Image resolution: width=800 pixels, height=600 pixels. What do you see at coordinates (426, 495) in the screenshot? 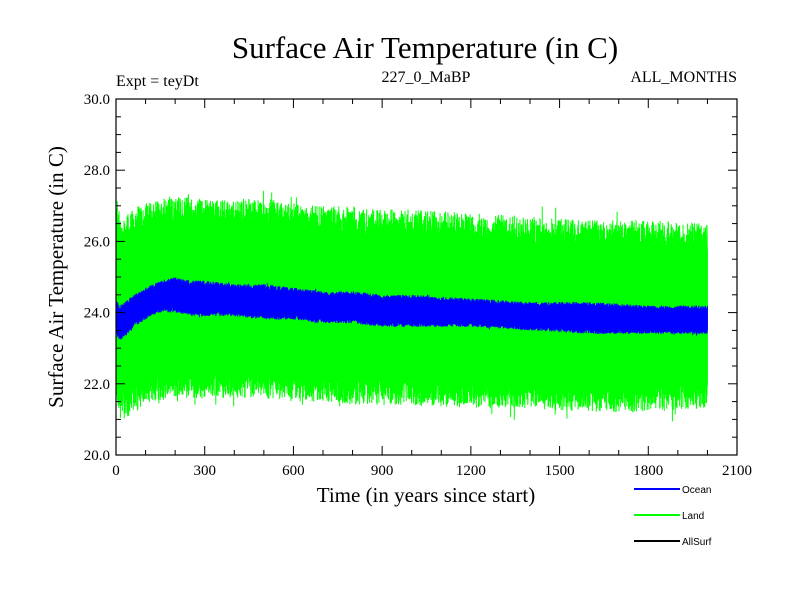
I see `x-axis-label: Time (in years since start)` at bounding box center [426, 495].